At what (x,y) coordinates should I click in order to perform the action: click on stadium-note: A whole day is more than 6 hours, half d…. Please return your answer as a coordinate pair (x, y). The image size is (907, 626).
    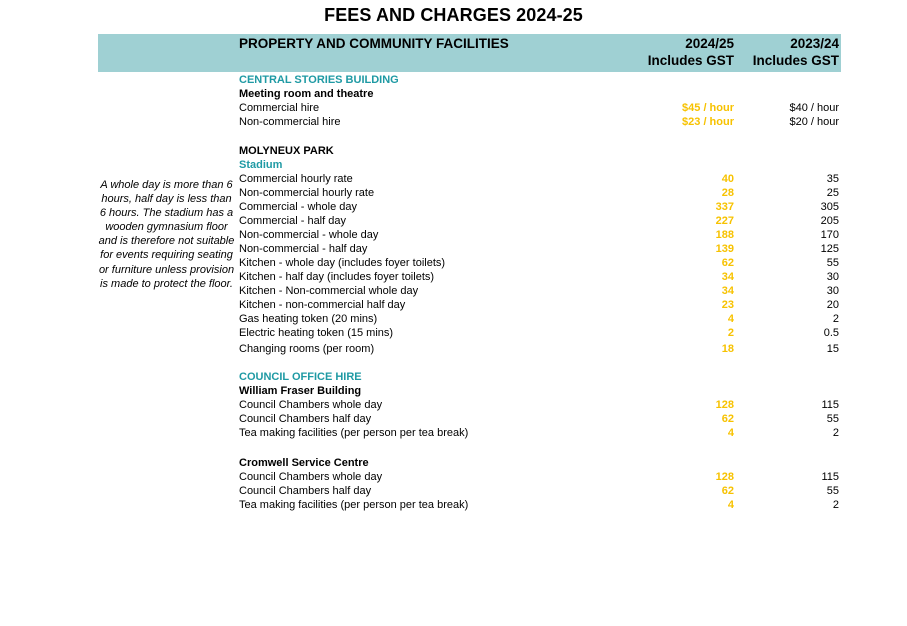
    Looking at the image, I should click on (166, 234).